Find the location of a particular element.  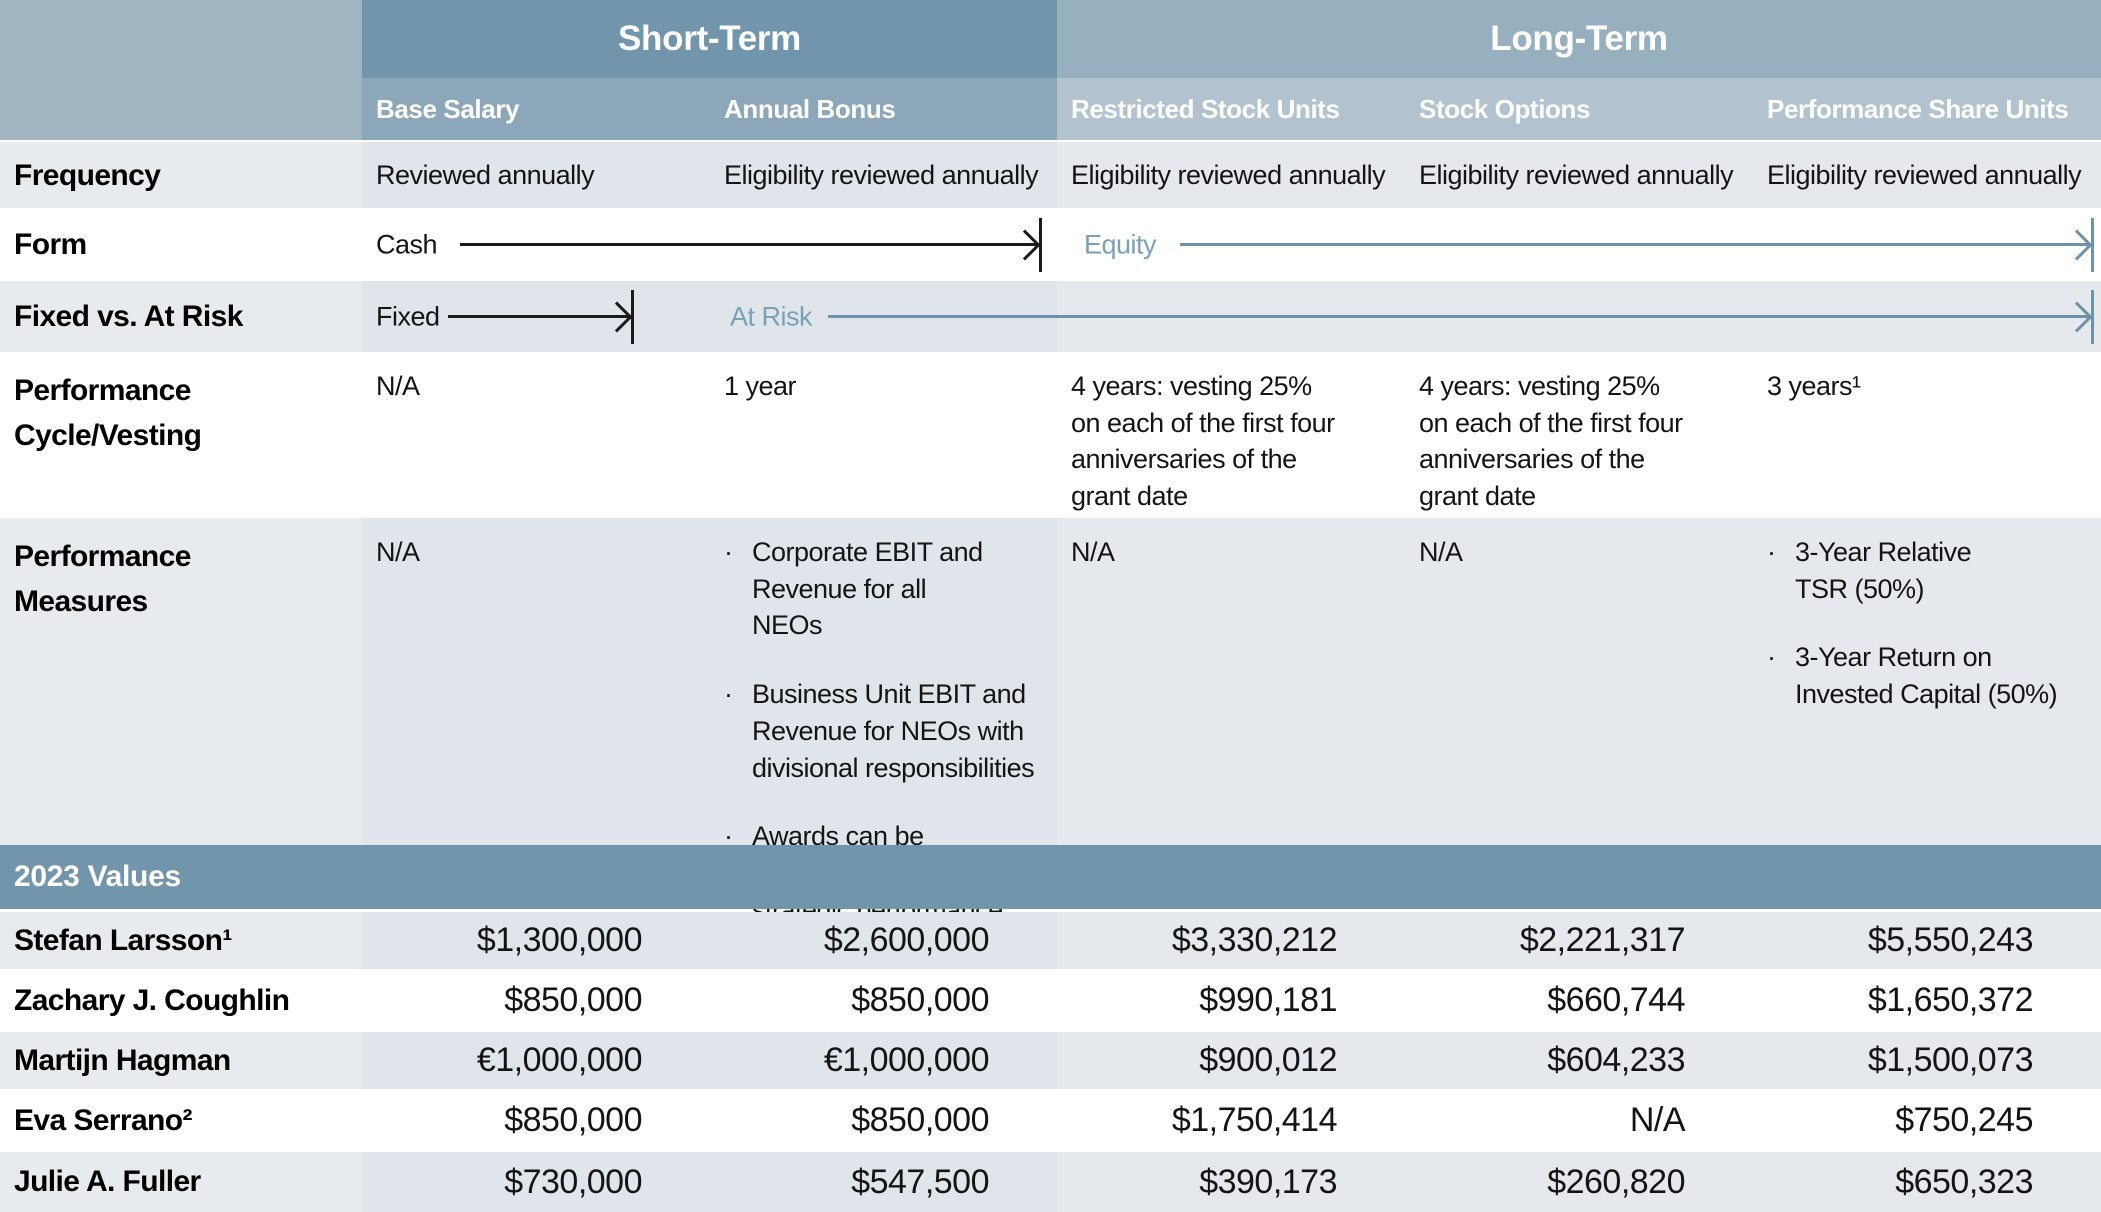

row-label-performance-measures: Performance Measures is located at coordinates (181, 681).